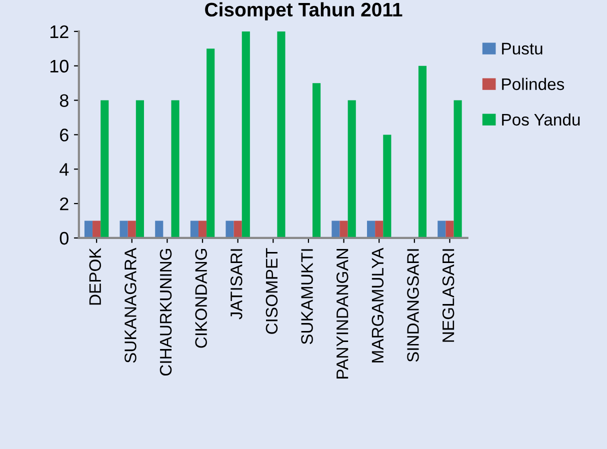  I want to click on y-tick-label: 6, so click(64, 135).